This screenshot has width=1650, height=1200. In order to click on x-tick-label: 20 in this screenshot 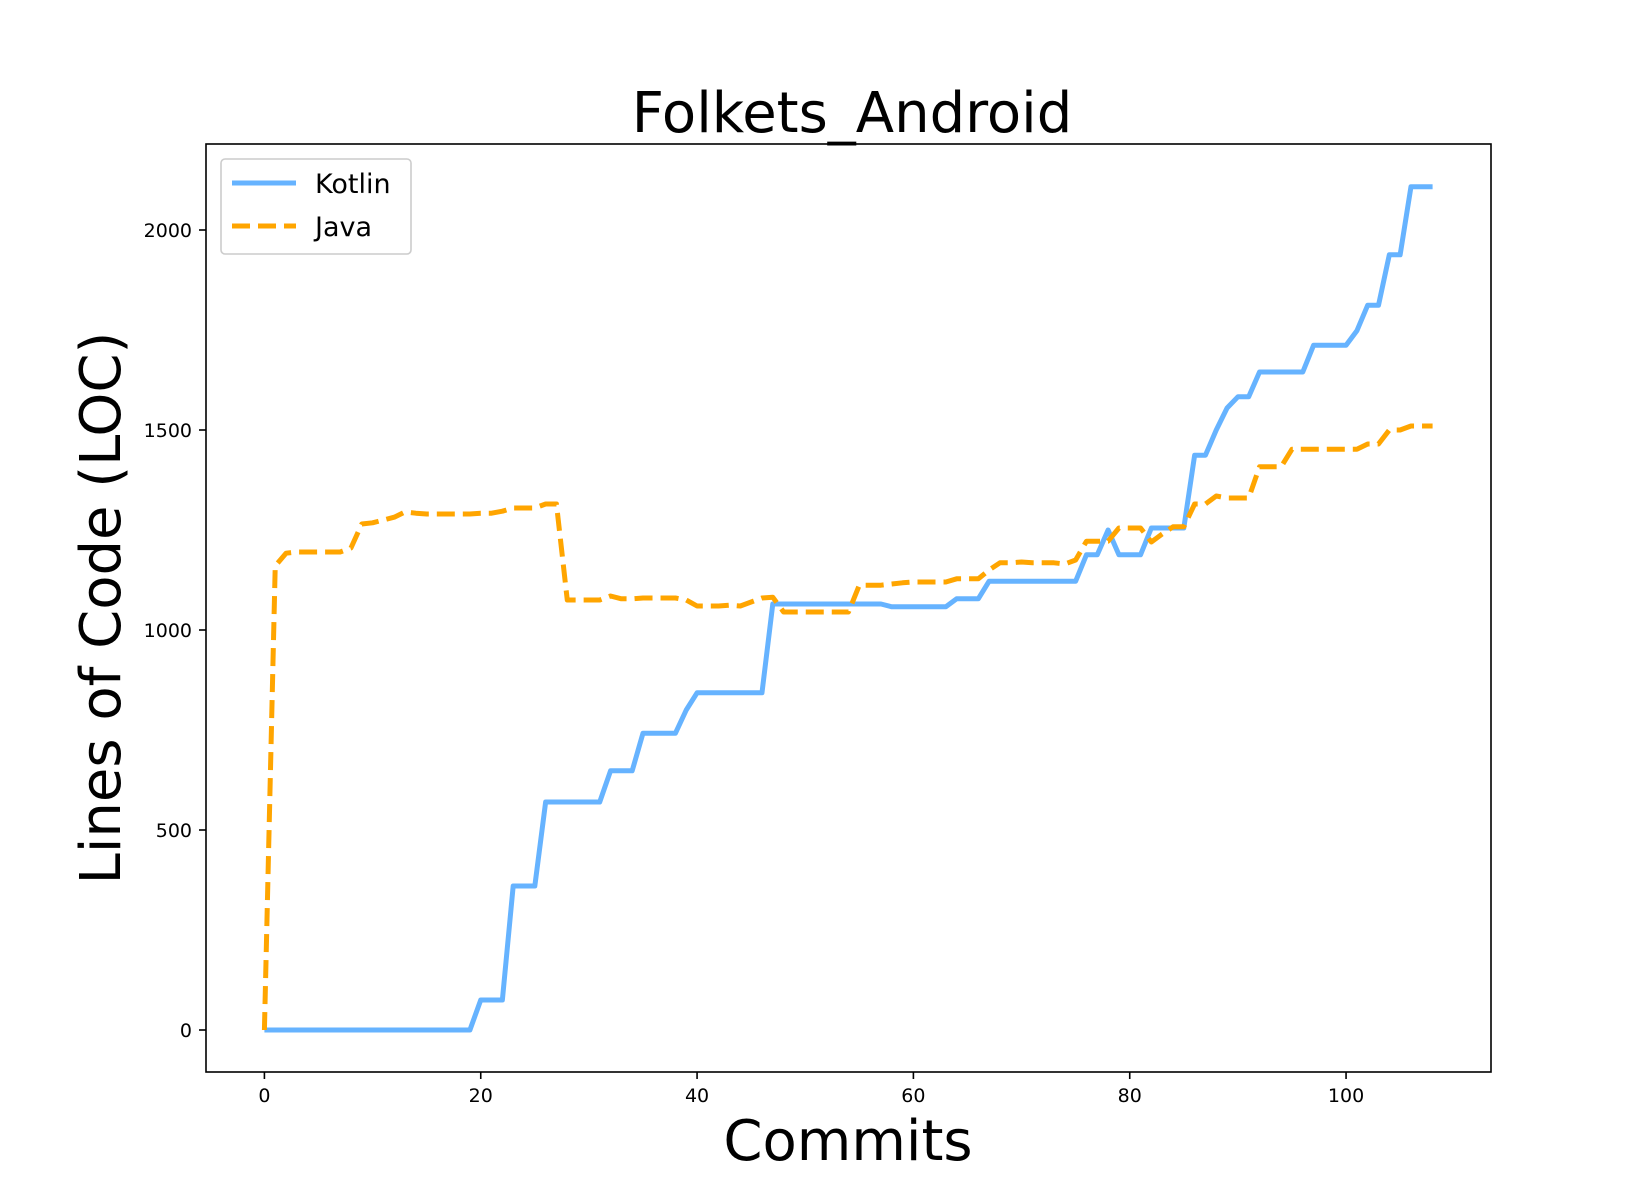, I will do `click(481, 1096)`.